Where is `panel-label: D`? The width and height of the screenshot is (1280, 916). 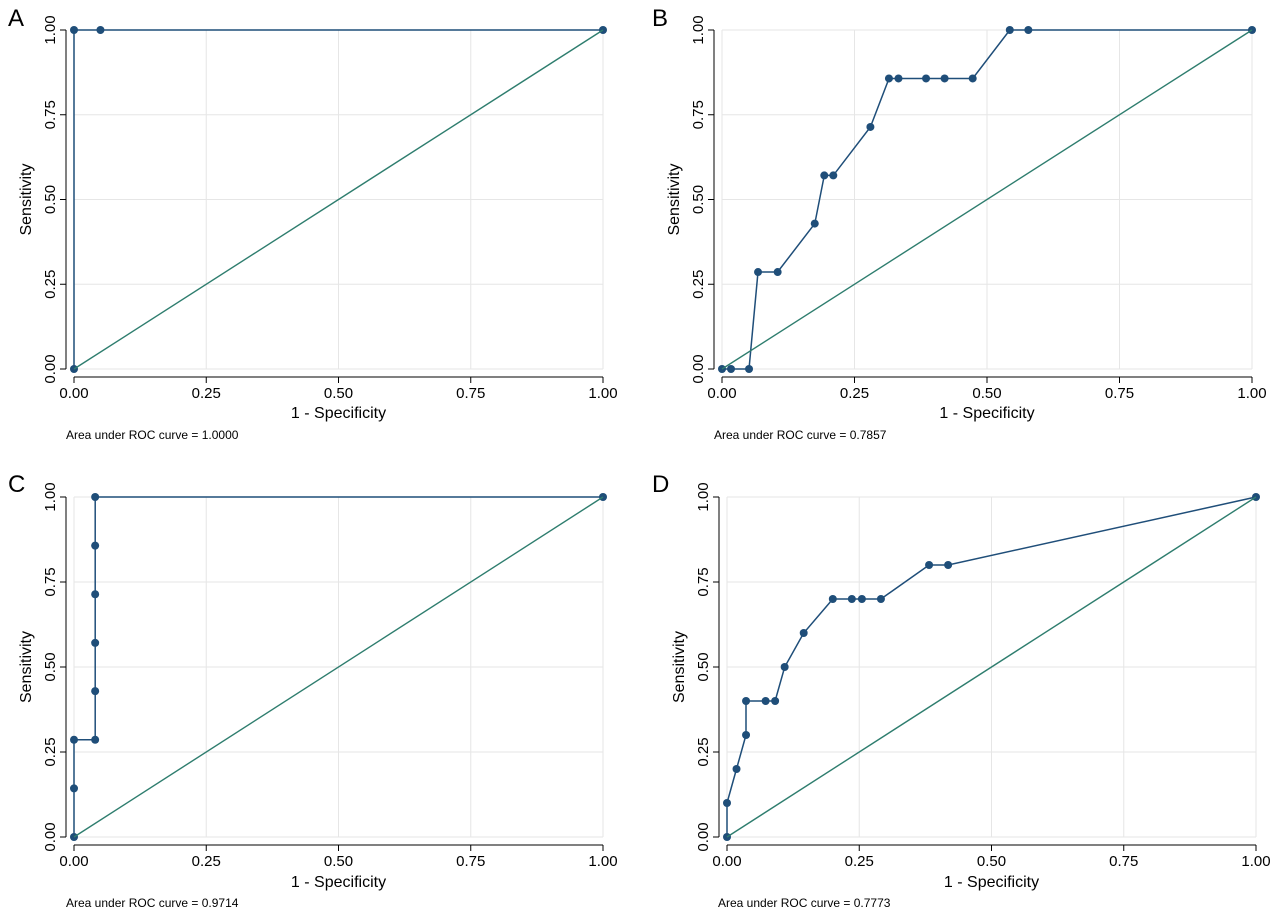
panel-label: D is located at coordinates (660, 484).